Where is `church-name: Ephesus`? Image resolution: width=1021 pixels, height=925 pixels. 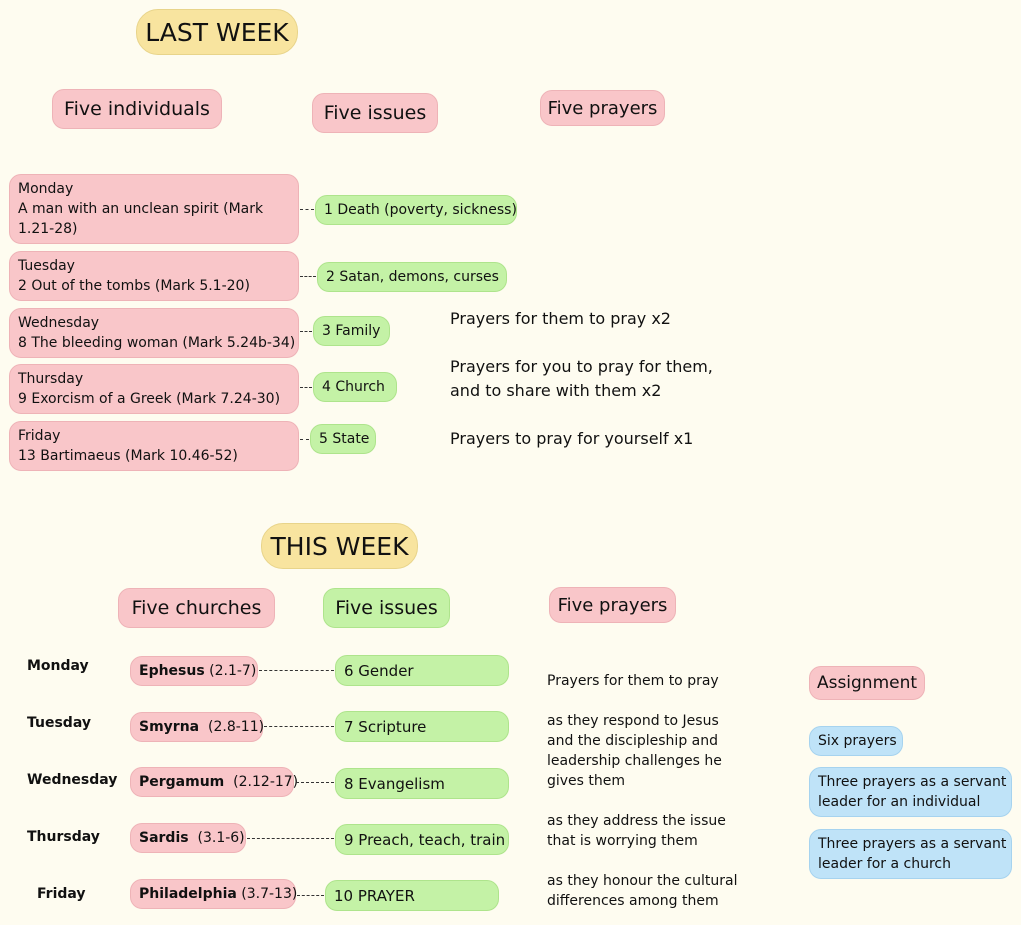
church-name: Ephesus is located at coordinates (172, 671).